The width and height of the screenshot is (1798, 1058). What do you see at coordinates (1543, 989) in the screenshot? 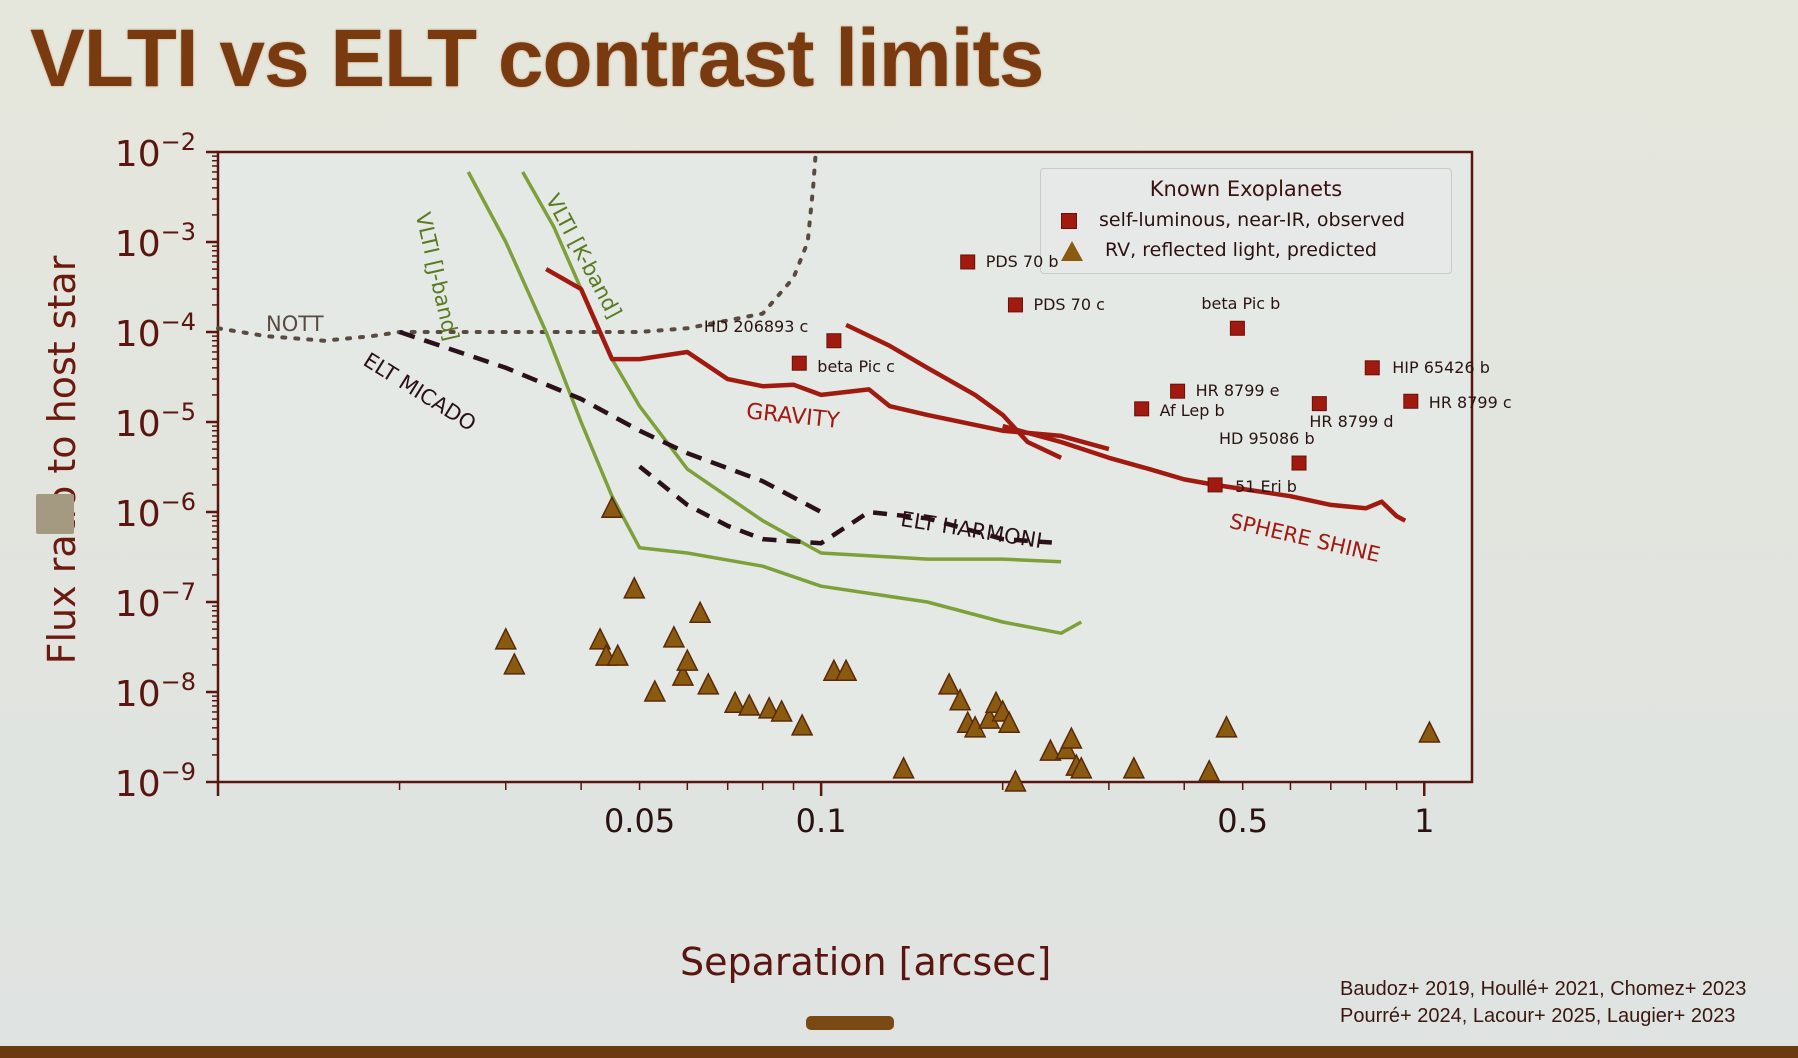
I see `citation-line-1: Baudoz+ 2019, Houllé+ 2021, Chomez+ 2023` at bounding box center [1543, 989].